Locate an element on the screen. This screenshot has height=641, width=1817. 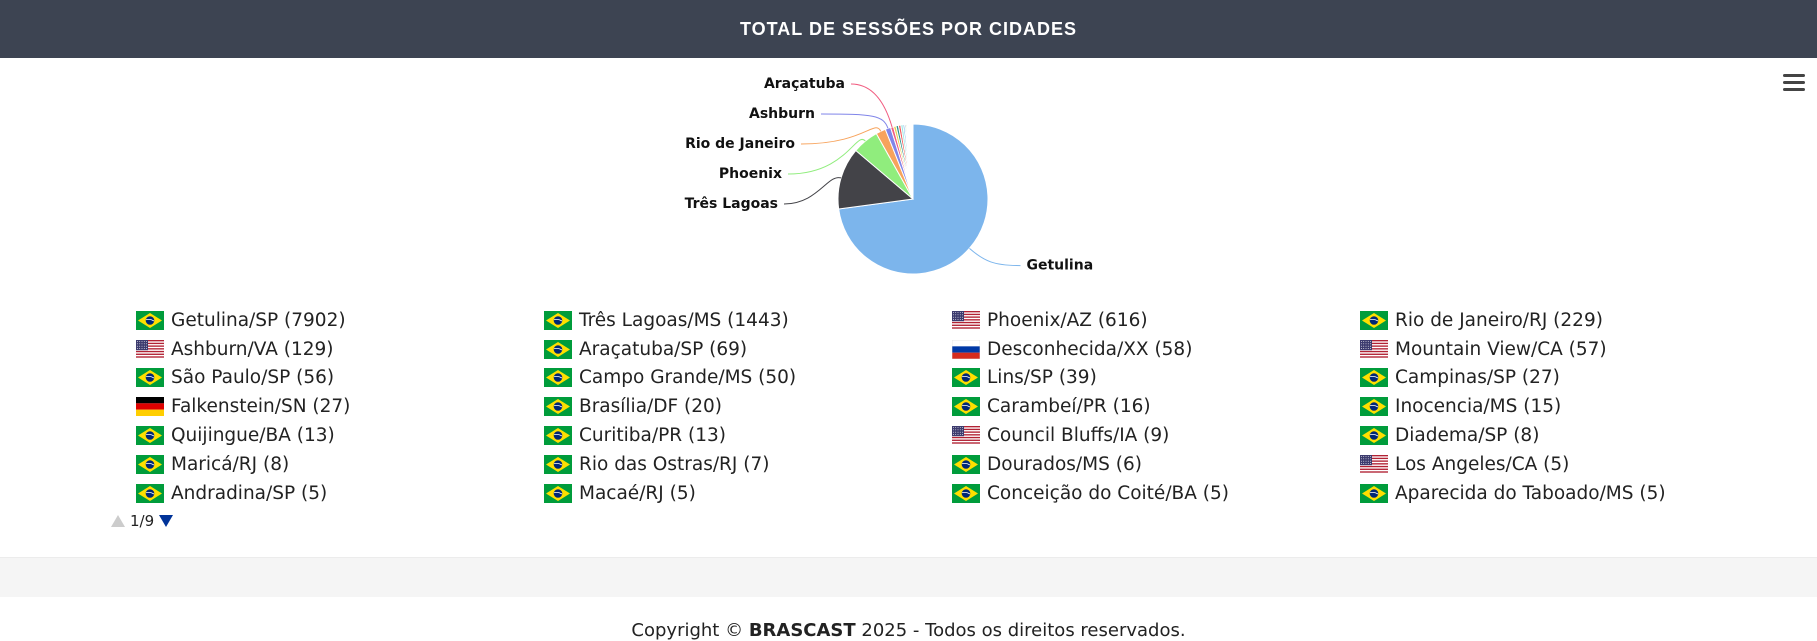
legend-item-label: Brasília/DF (20) is located at coordinates (651, 407).